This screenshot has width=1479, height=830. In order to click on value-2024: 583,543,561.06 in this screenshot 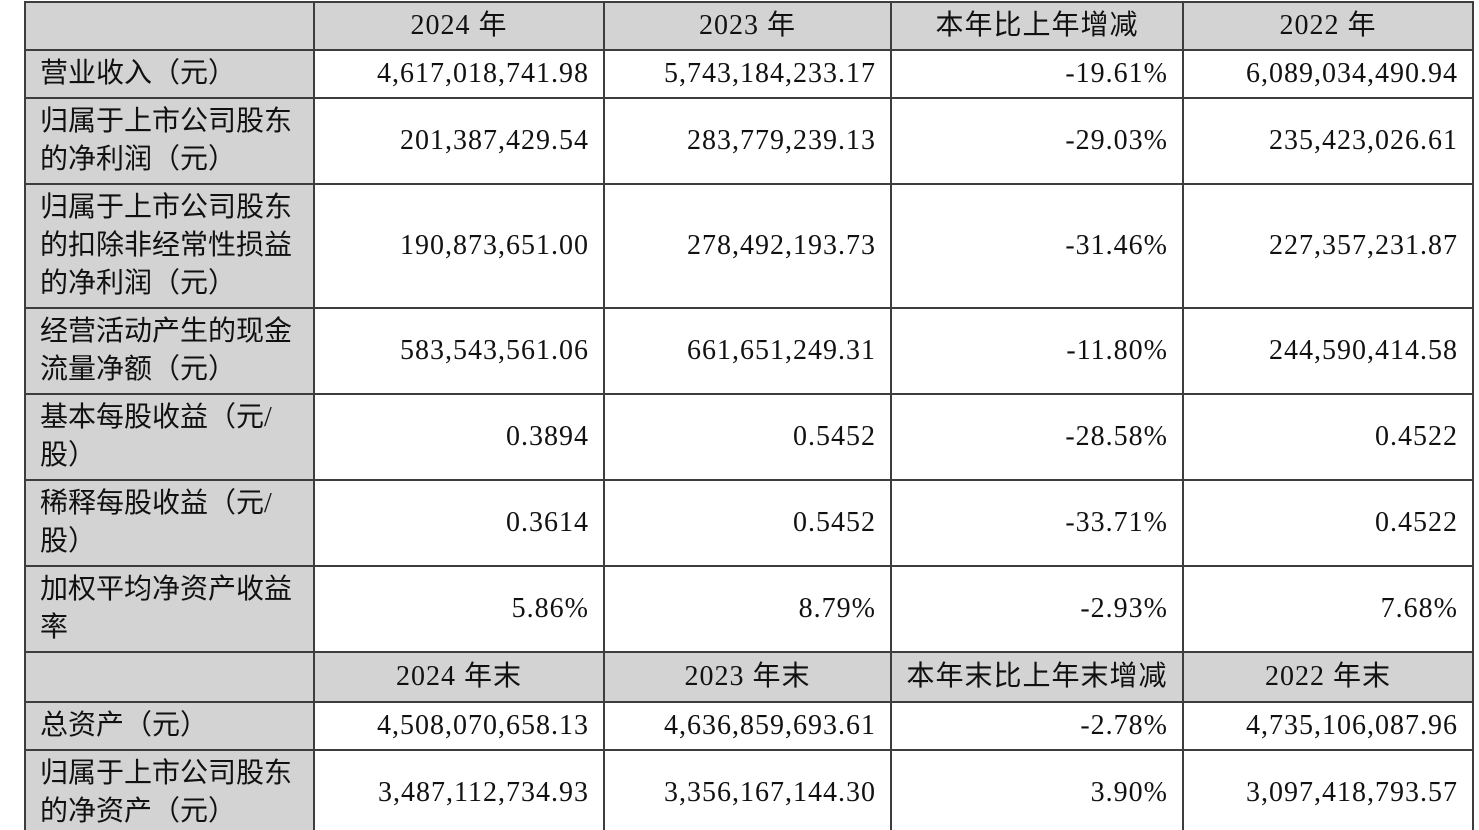, I will do `click(459, 351)`.